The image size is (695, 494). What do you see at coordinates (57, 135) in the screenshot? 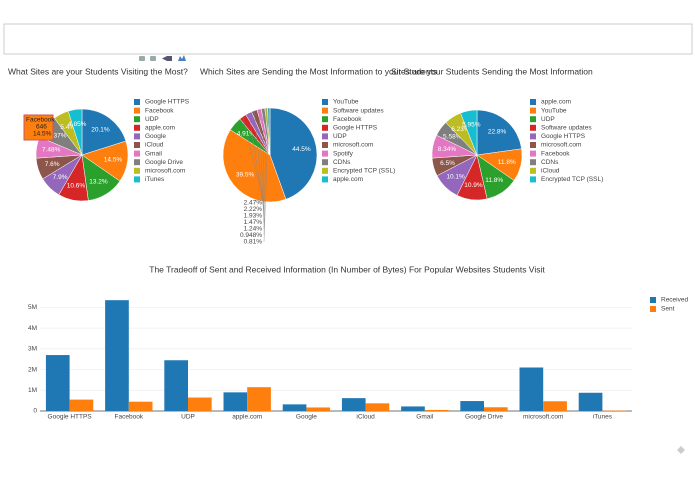
I see `slice-label: 8.37%` at bounding box center [57, 135].